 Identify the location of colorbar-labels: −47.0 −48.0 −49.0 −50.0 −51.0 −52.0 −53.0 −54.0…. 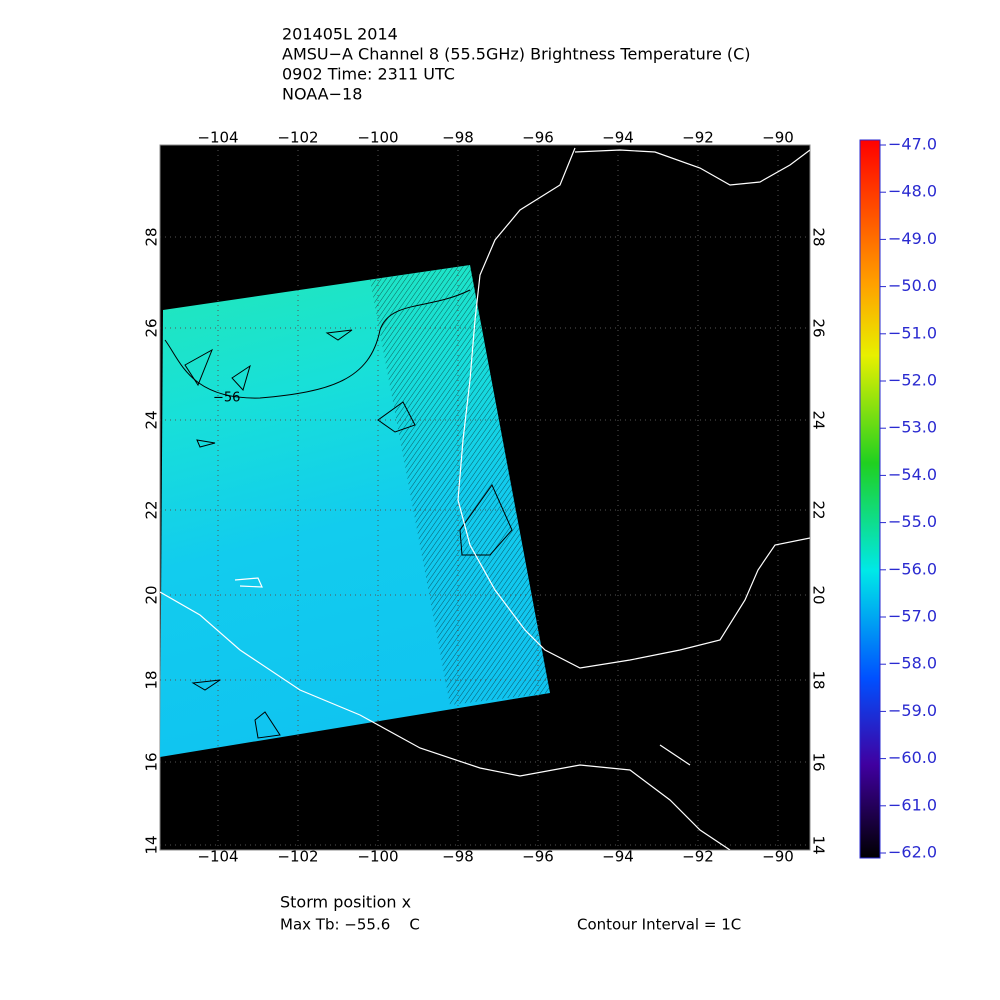
(908, 498).